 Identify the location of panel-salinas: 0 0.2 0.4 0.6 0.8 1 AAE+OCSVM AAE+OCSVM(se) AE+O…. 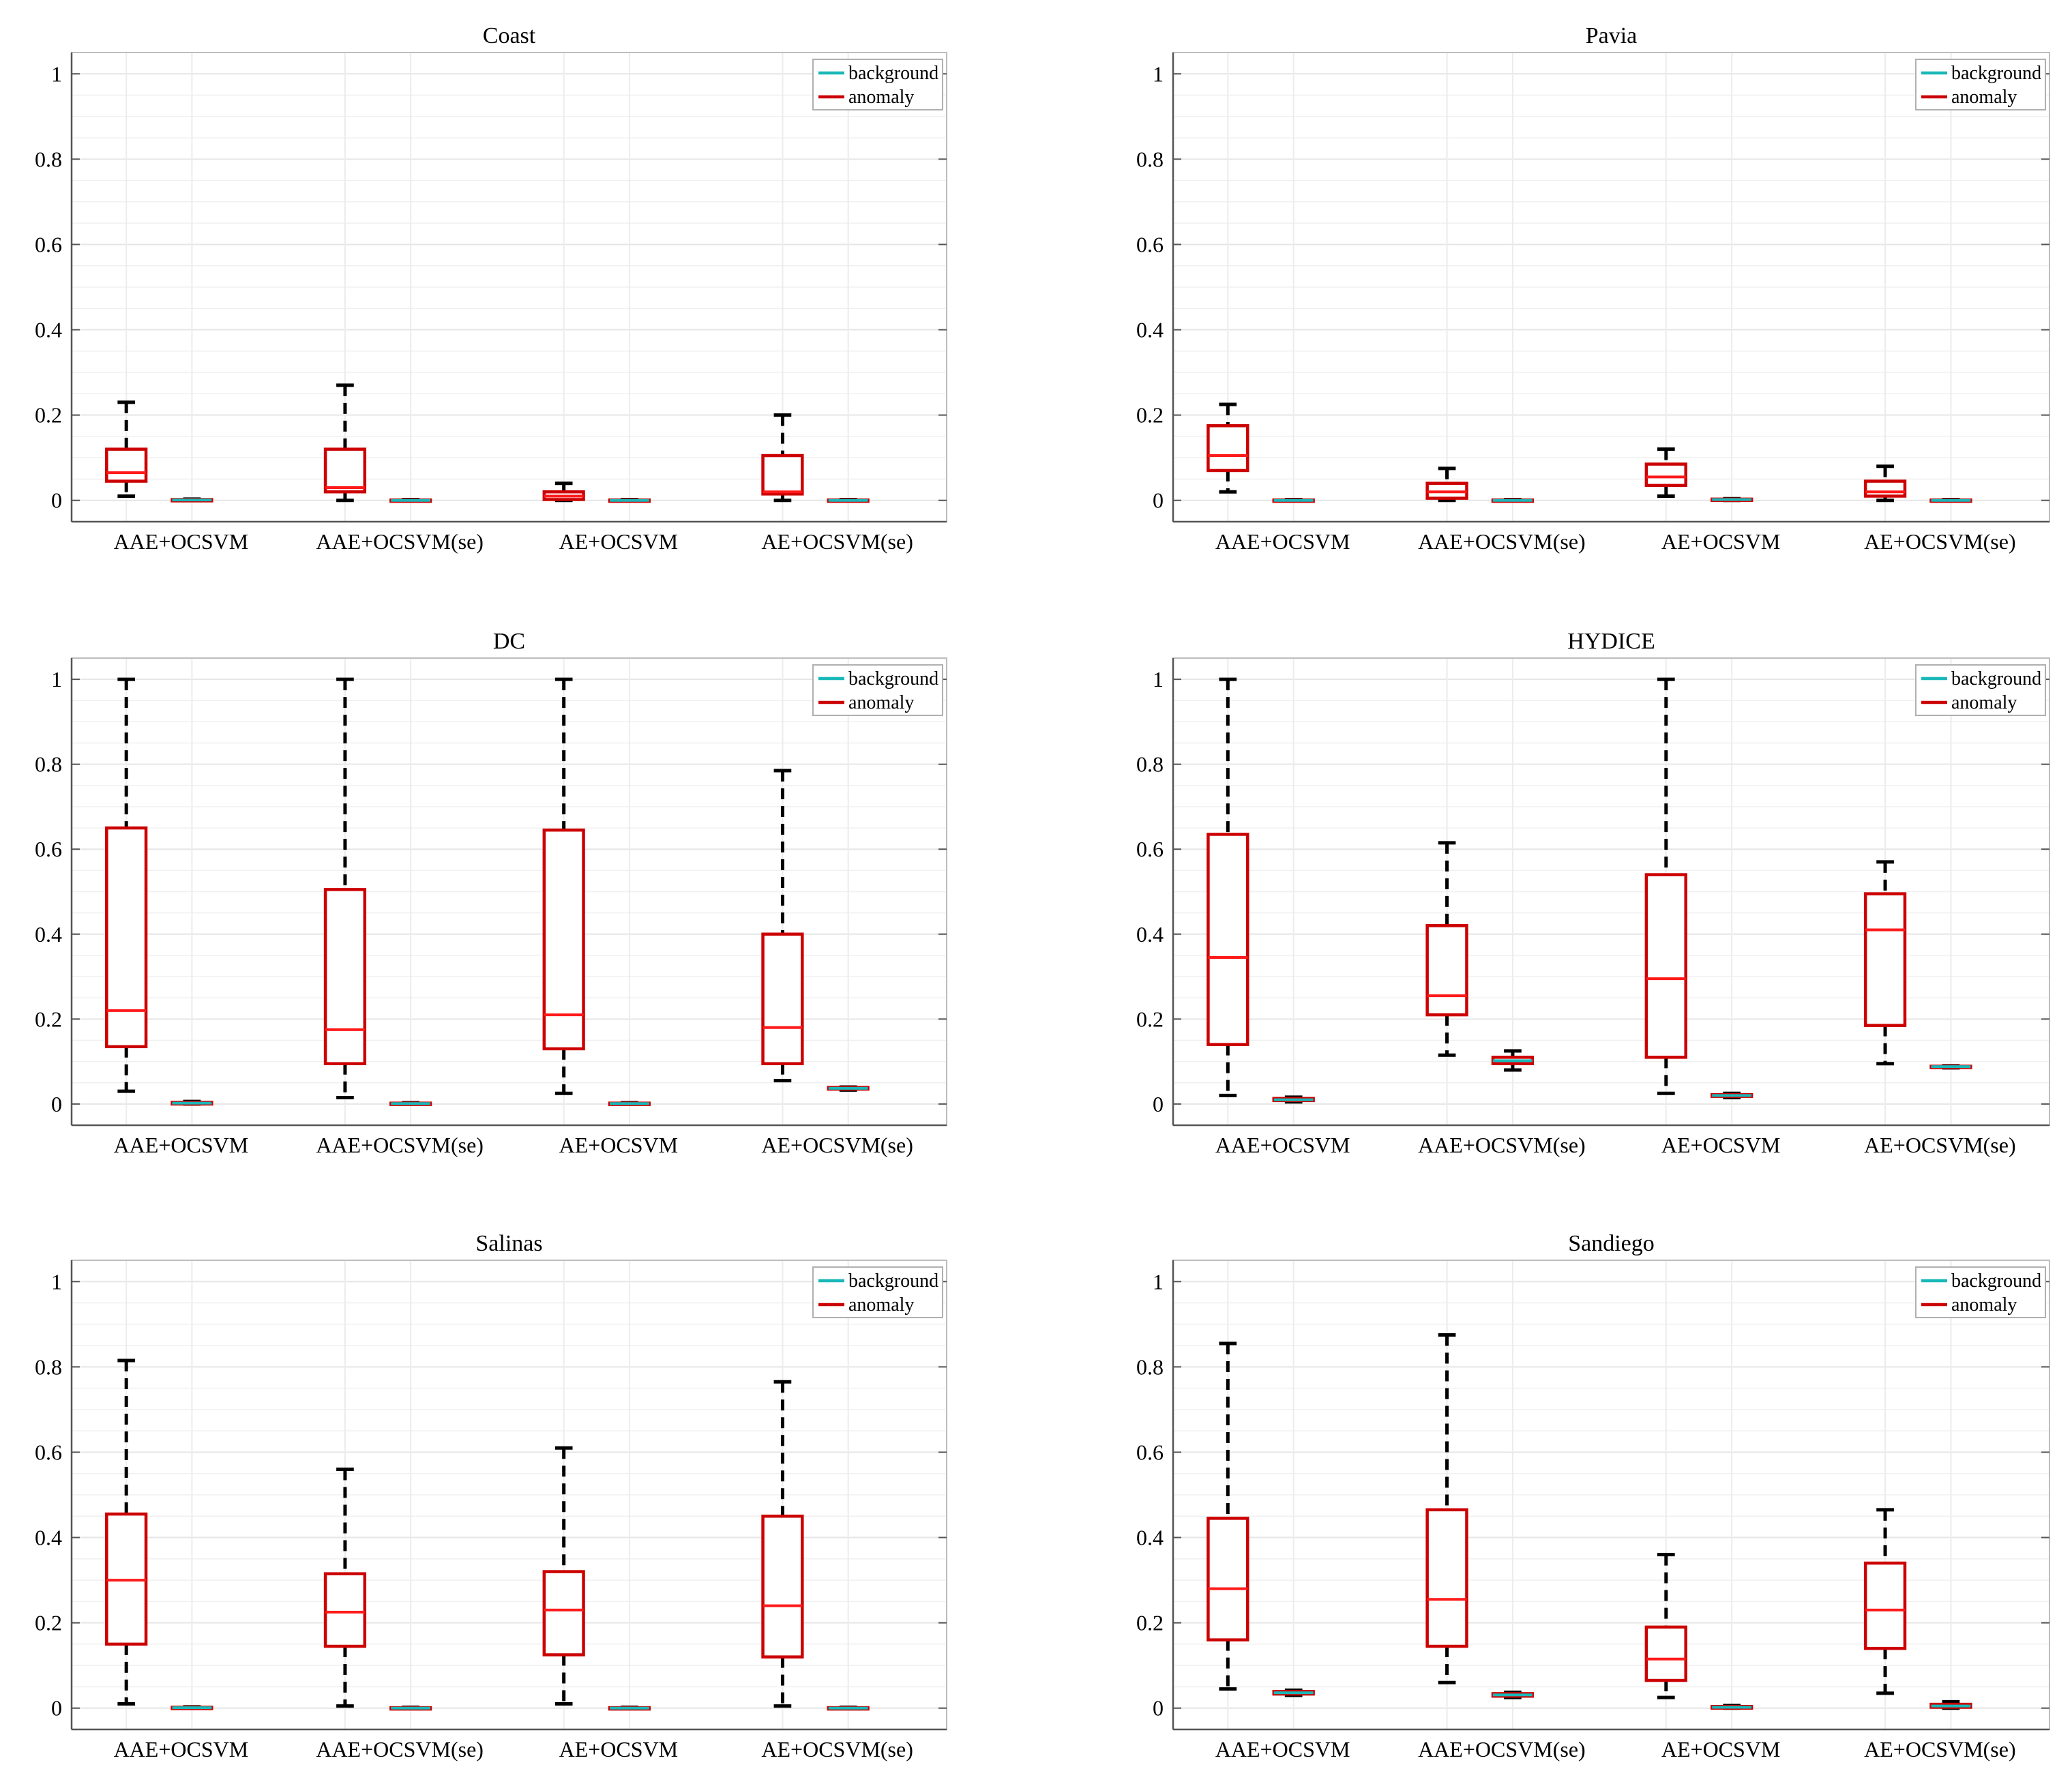
(491, 1496).